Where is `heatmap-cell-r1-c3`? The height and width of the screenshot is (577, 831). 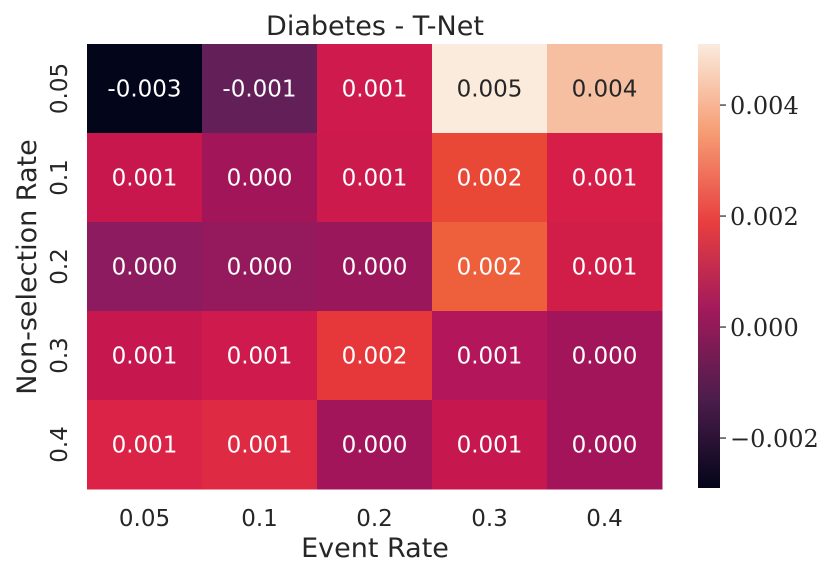 heatmap-cell-r1-c3 is located at coordinates (490, 178).